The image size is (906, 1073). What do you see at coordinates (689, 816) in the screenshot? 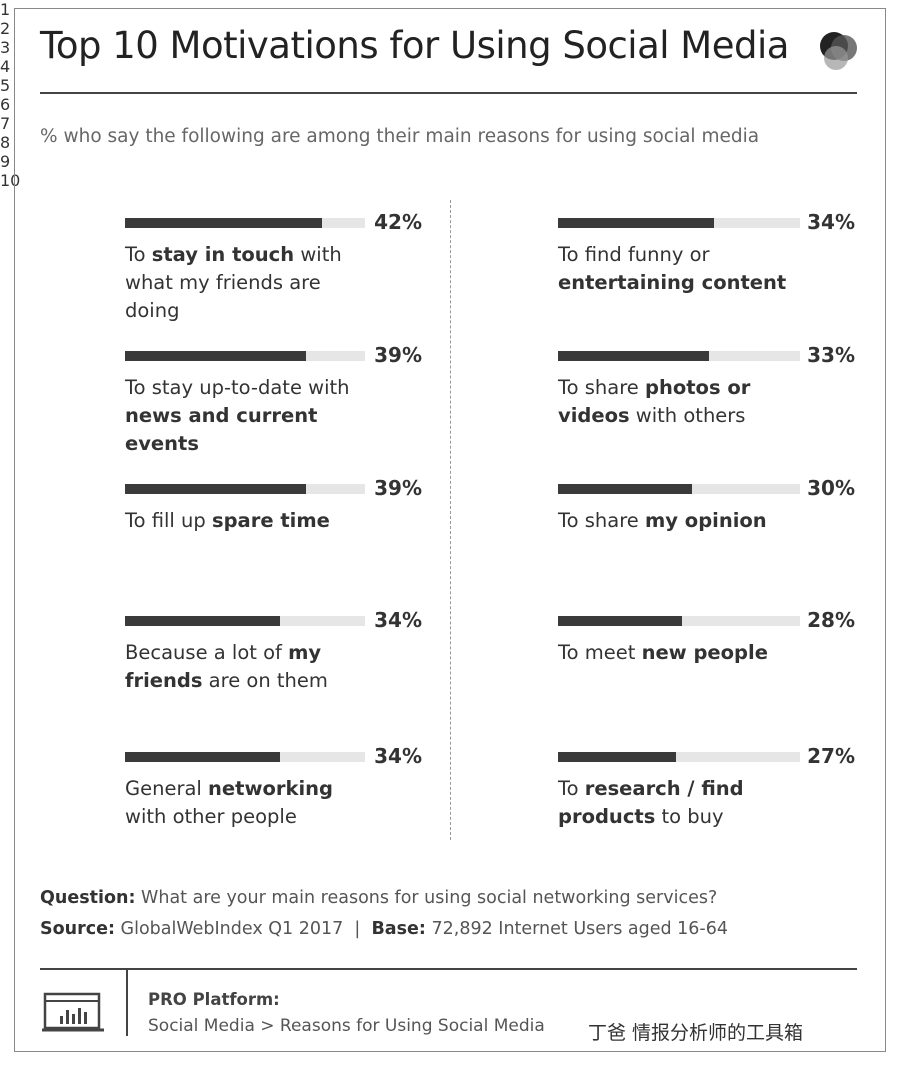
I see `label-text: to buy` at bounding box center [689, 816].